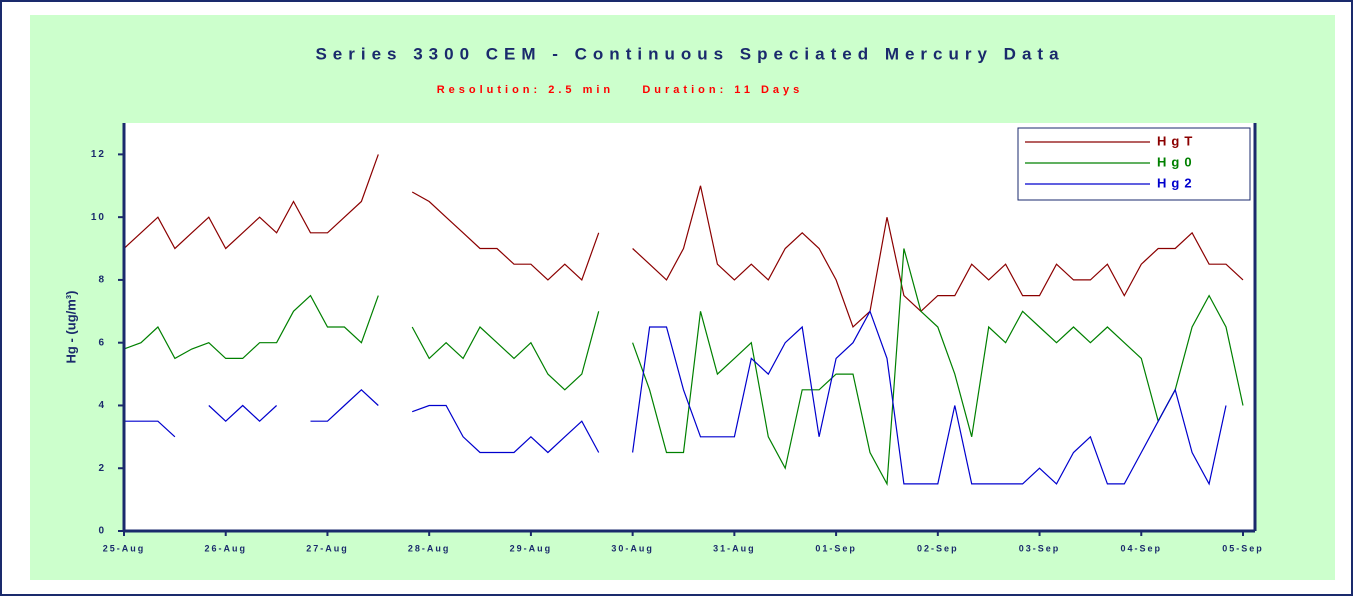  I want to click on x-tick-label: 31-Aug, so click(734, 548).